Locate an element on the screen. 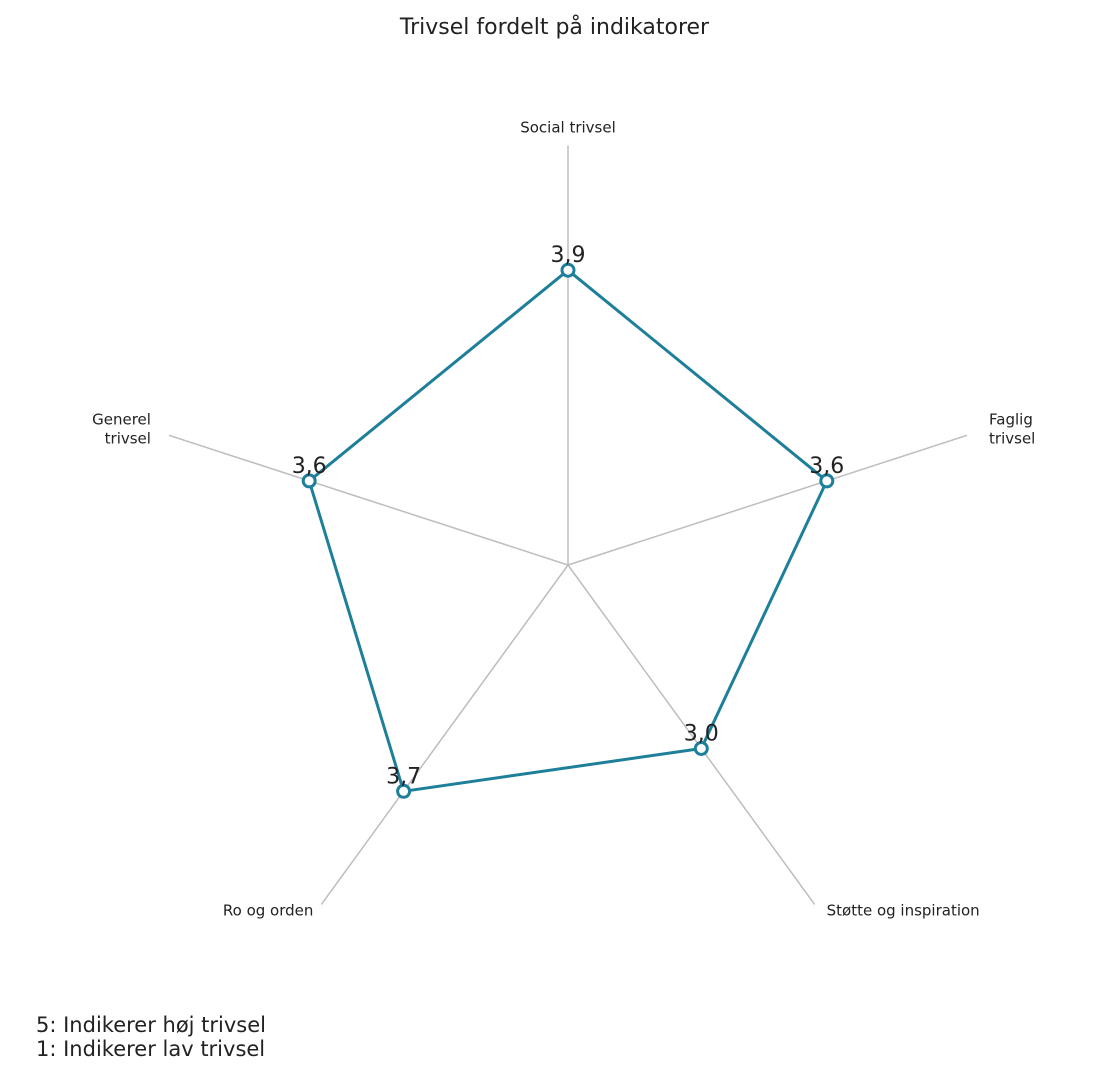 The width and height of the screenshot is (1109, 1070). axis-label-social-trivsel: Social trivsel is located at coordinates (568, 127).